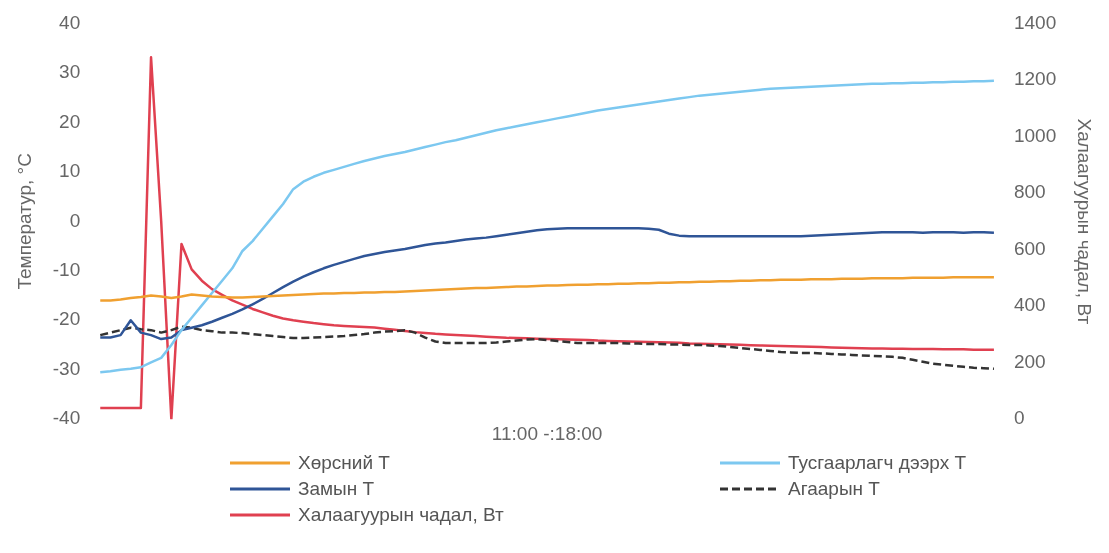  I want to click on y-tick-label: 40, so click(70, 22).